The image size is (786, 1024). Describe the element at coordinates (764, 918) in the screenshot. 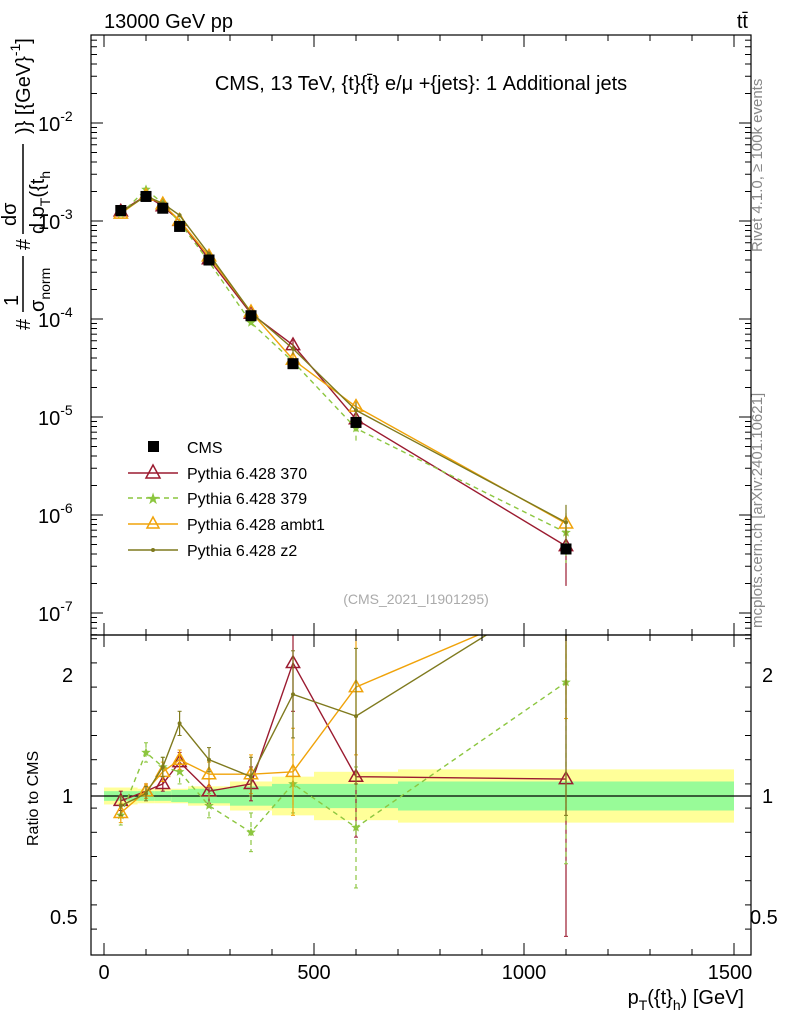

I see `ratio-tick-0.5-right: 0.5` at that location.